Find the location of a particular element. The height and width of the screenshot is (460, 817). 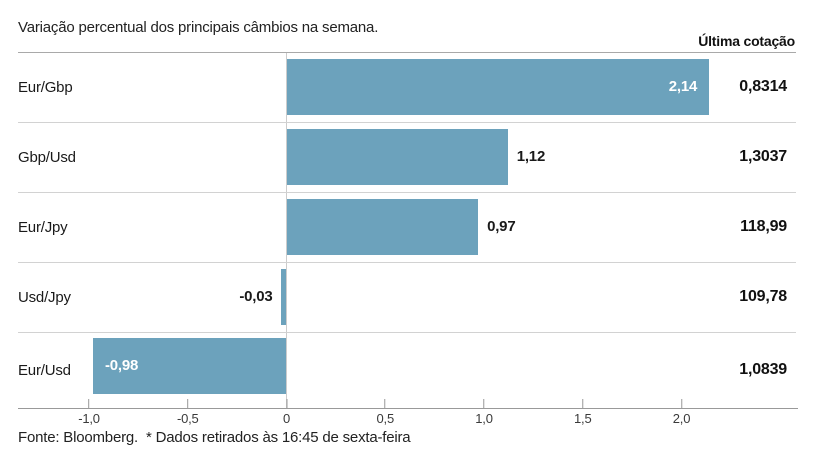

source-text: Fonte: Bloomberg. is located at coordinates (78, 437).